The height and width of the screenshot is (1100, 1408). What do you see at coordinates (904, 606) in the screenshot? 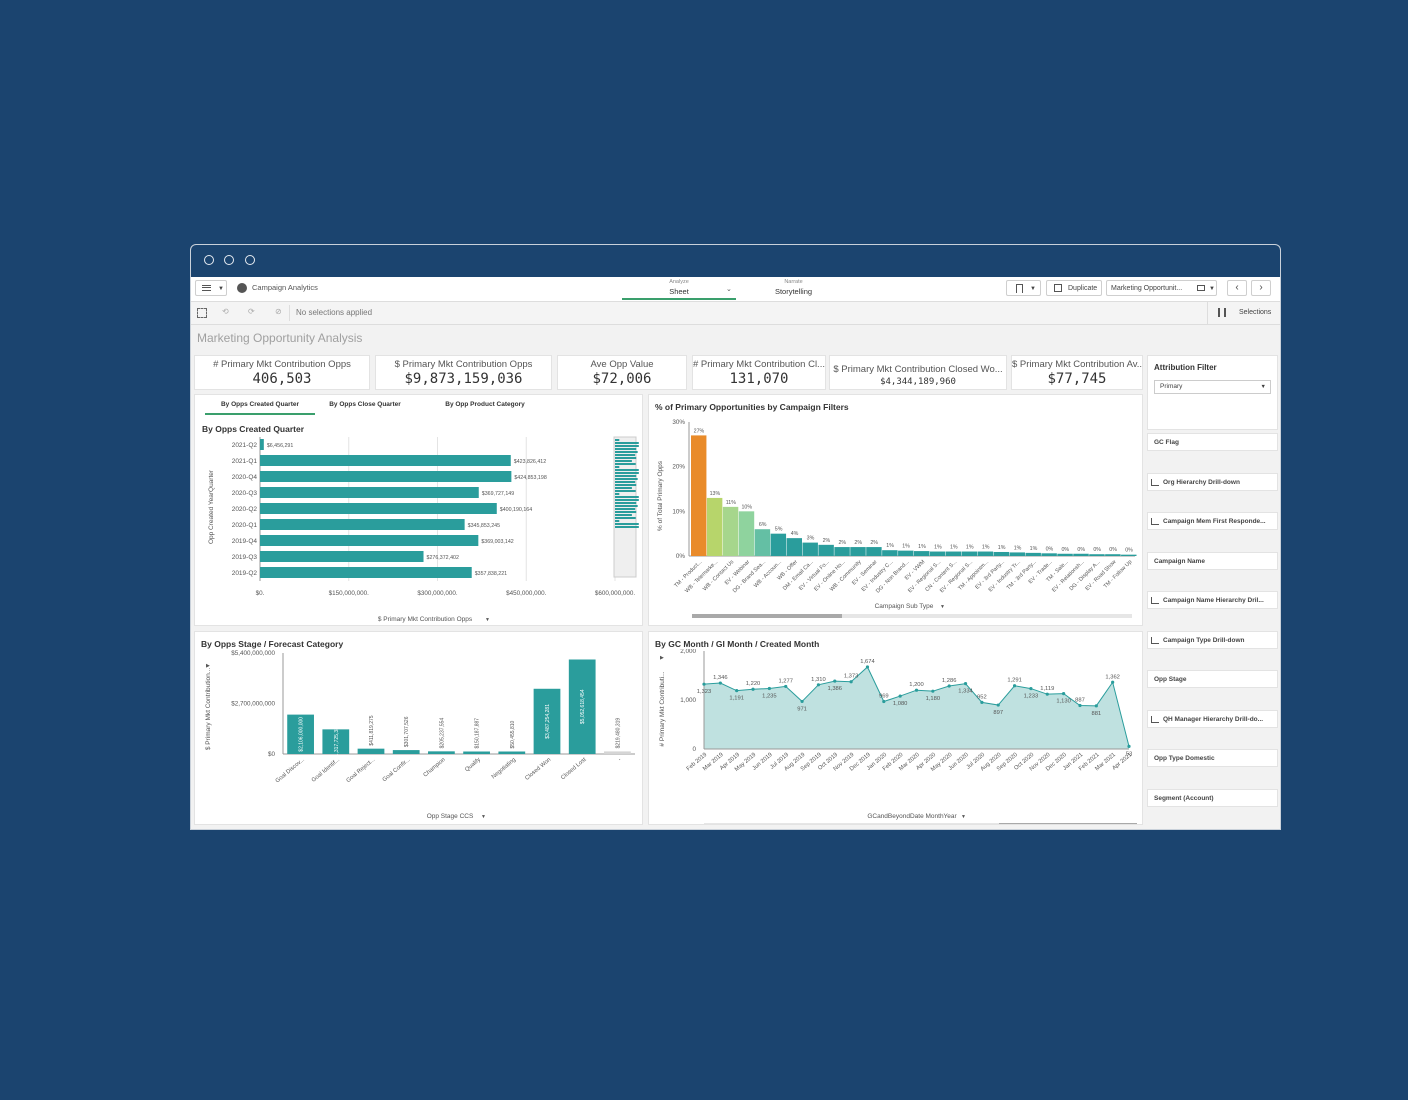
I see `x-axis-label: Campaign Sub Type` at bounding box center [904, 606].